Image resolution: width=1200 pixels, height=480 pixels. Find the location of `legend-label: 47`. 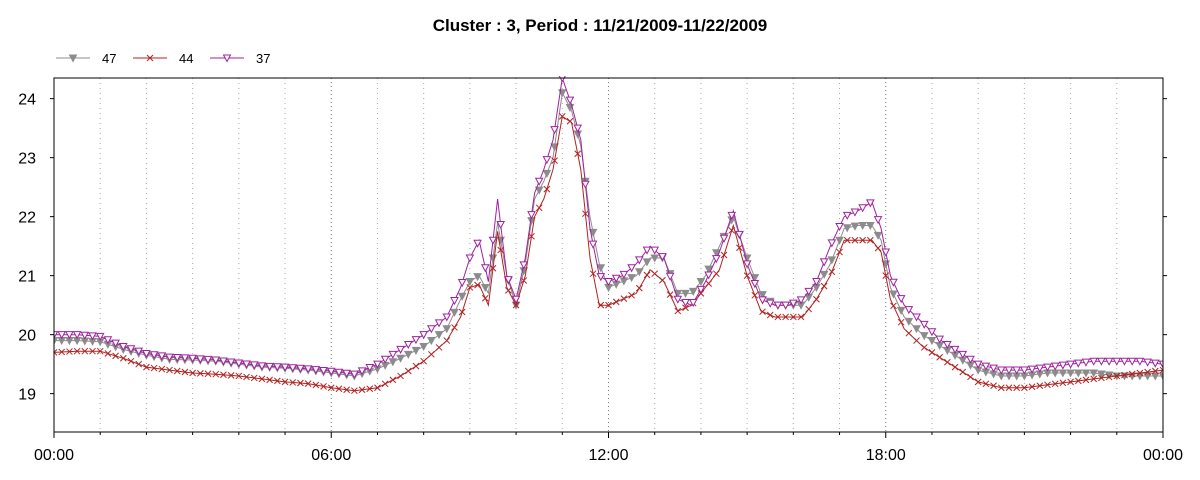

legend-label: 47 is located at coordinates (109, 58).